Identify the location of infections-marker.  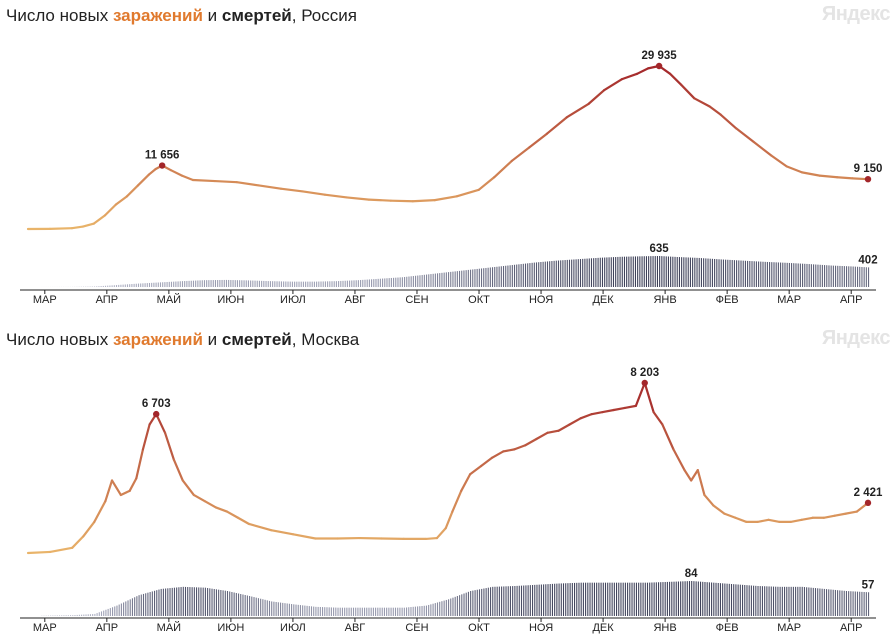
(659, 66).